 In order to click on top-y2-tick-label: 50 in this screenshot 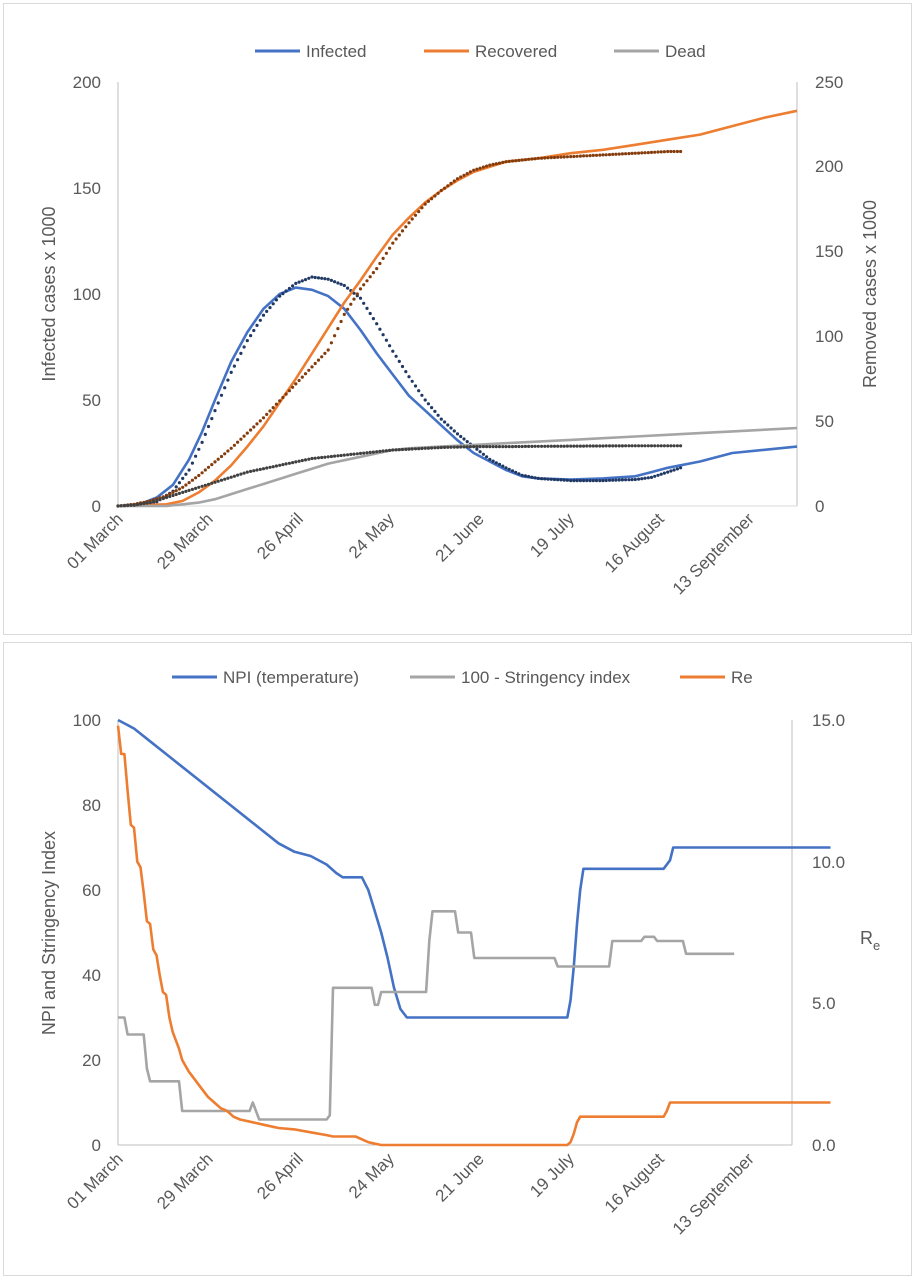, I will do `click(824, 421)`.